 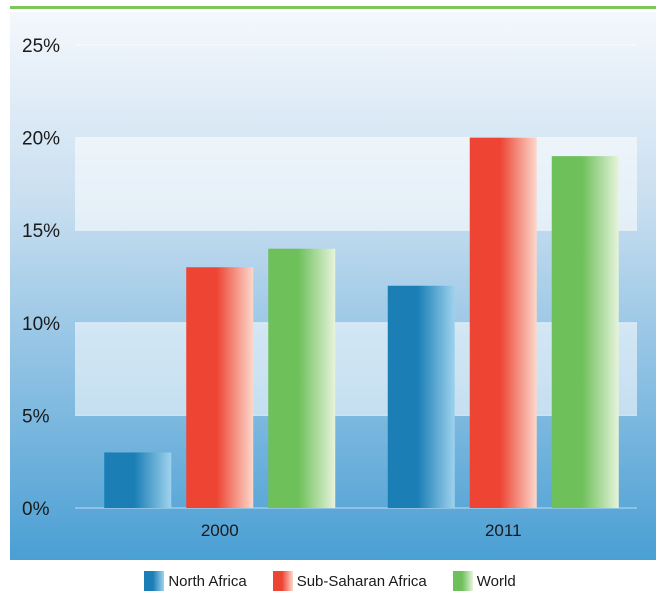 What do you see at coordinates (421, 396) in the screenshot?
I see `bar-north-africa-2011` at bounding box center [421, 396].